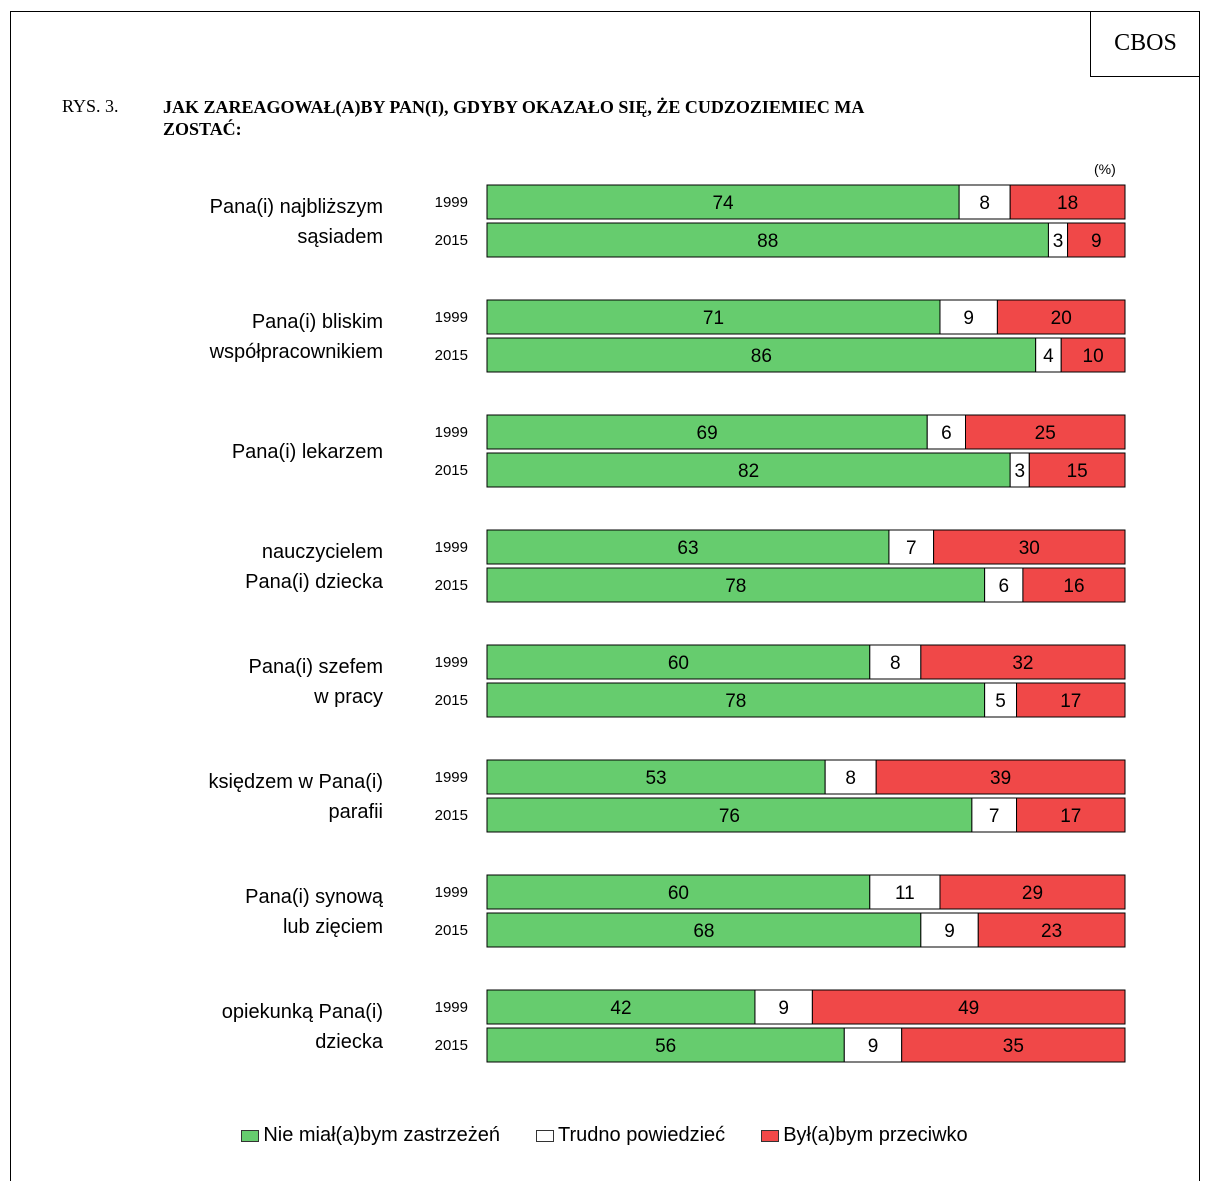  What do you see at coordinates (317, 322) in the screenshot?
I see `category-label: Pana(i) bliskim` at bounding box center [317, 322].